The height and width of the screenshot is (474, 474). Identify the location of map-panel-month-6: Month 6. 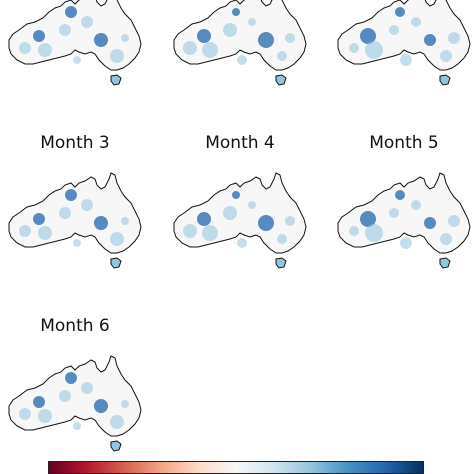
(75, 386).